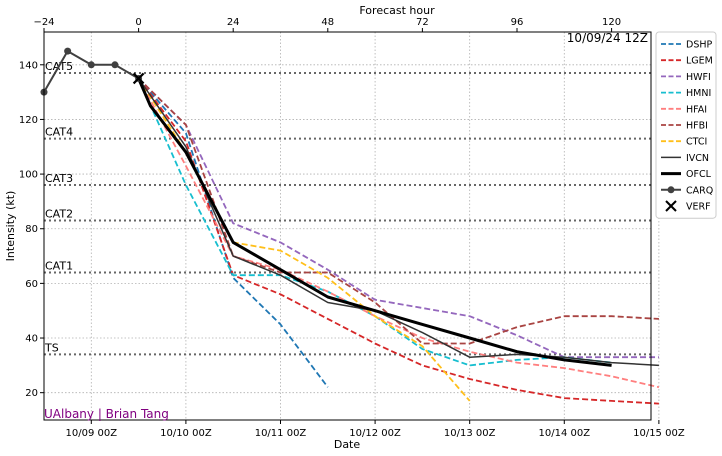 This screenshot has height=456, width=722. Describe the element at coordinates (517, 22) in the screenshot. I see `forecast-hour-tick-label: 96` at that location.